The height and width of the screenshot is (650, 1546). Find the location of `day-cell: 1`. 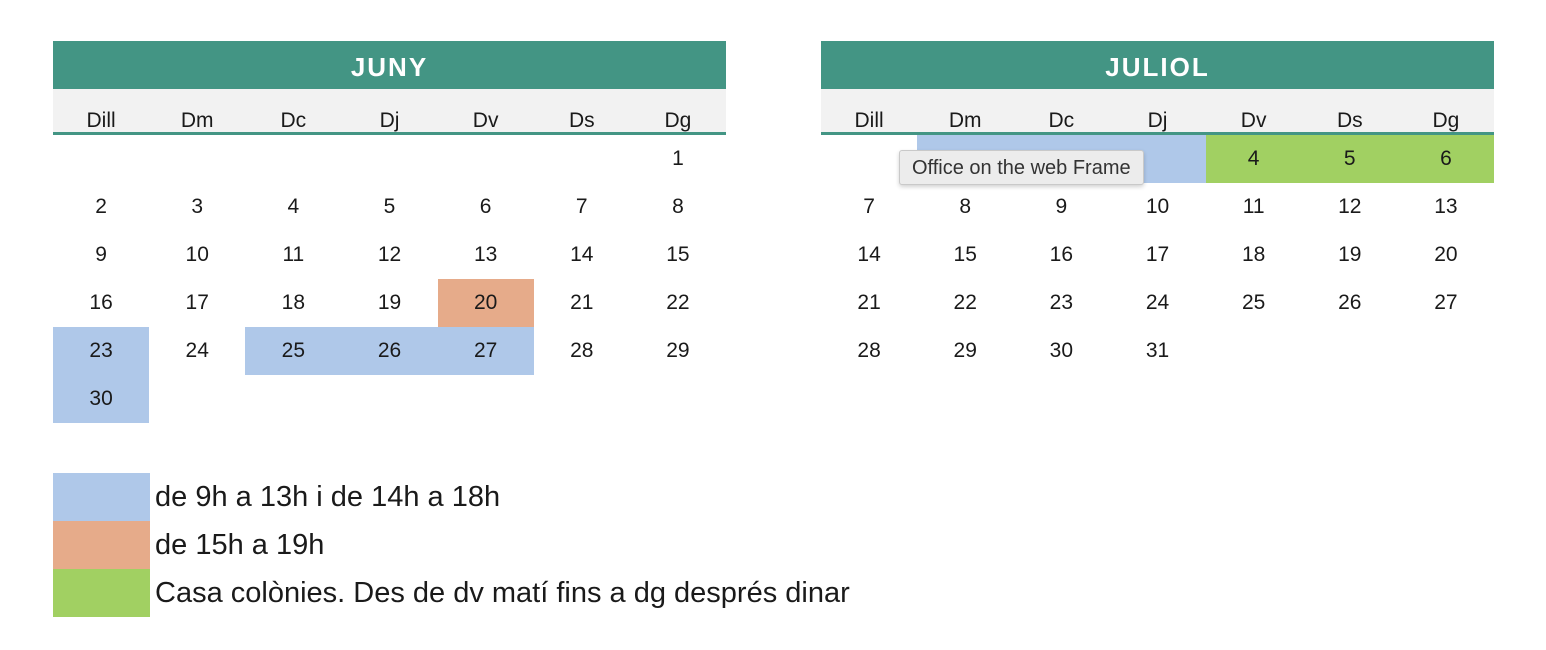

day-cell: 1 is located at coordinates (678, 158).